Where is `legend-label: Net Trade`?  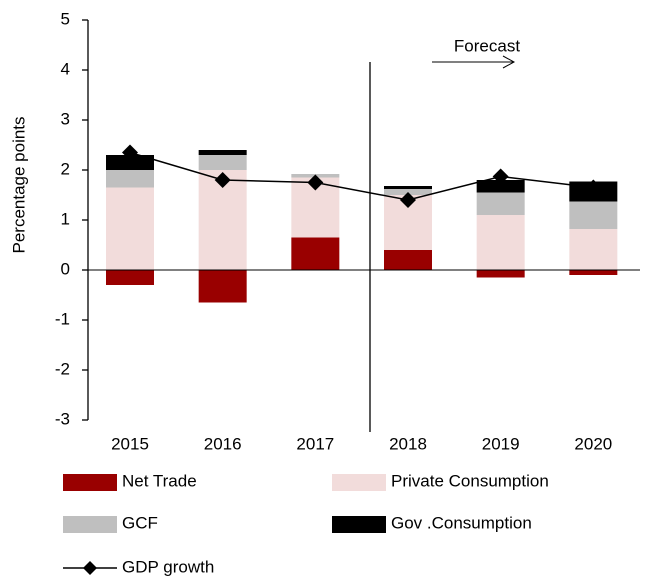
legend-label: Net Trade is located at coordinates (159, 480).